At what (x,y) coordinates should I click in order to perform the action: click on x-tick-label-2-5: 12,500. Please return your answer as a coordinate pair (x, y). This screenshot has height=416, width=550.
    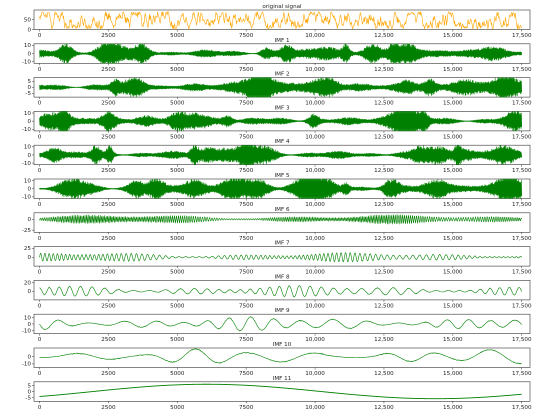
    Looking at the image, I should click on (384, 104).